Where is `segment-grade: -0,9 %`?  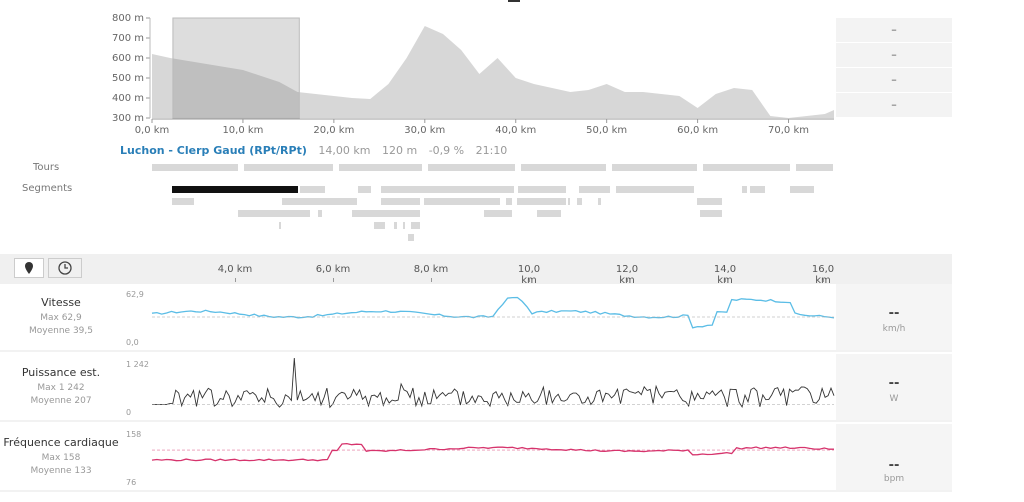
segment-grade: -0,9 % is located at coordinates (446, 150).